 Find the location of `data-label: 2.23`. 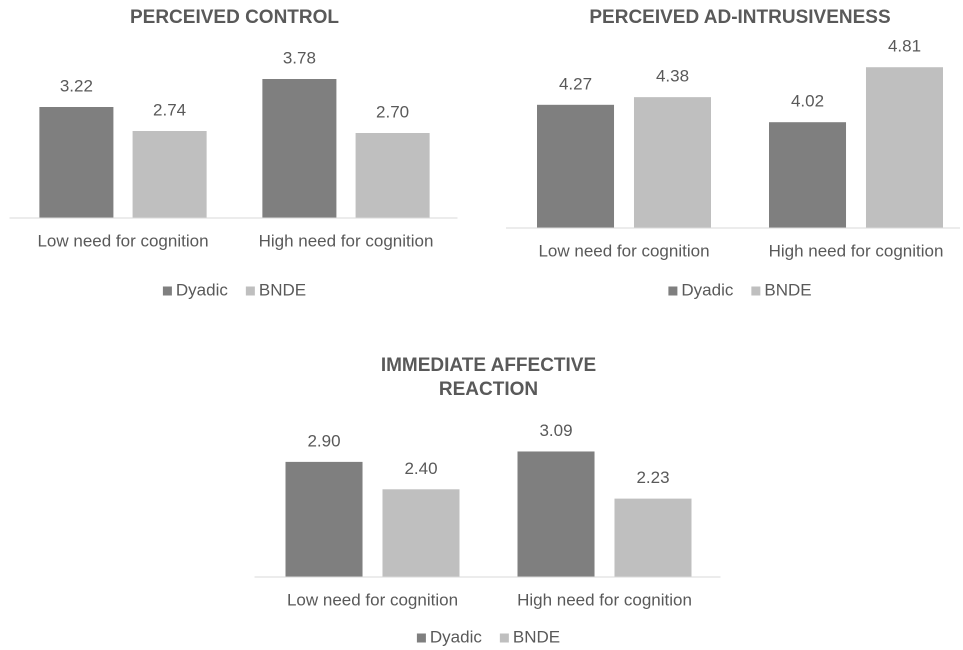

data-label: 2.23 is located at coordinates (652, 477).